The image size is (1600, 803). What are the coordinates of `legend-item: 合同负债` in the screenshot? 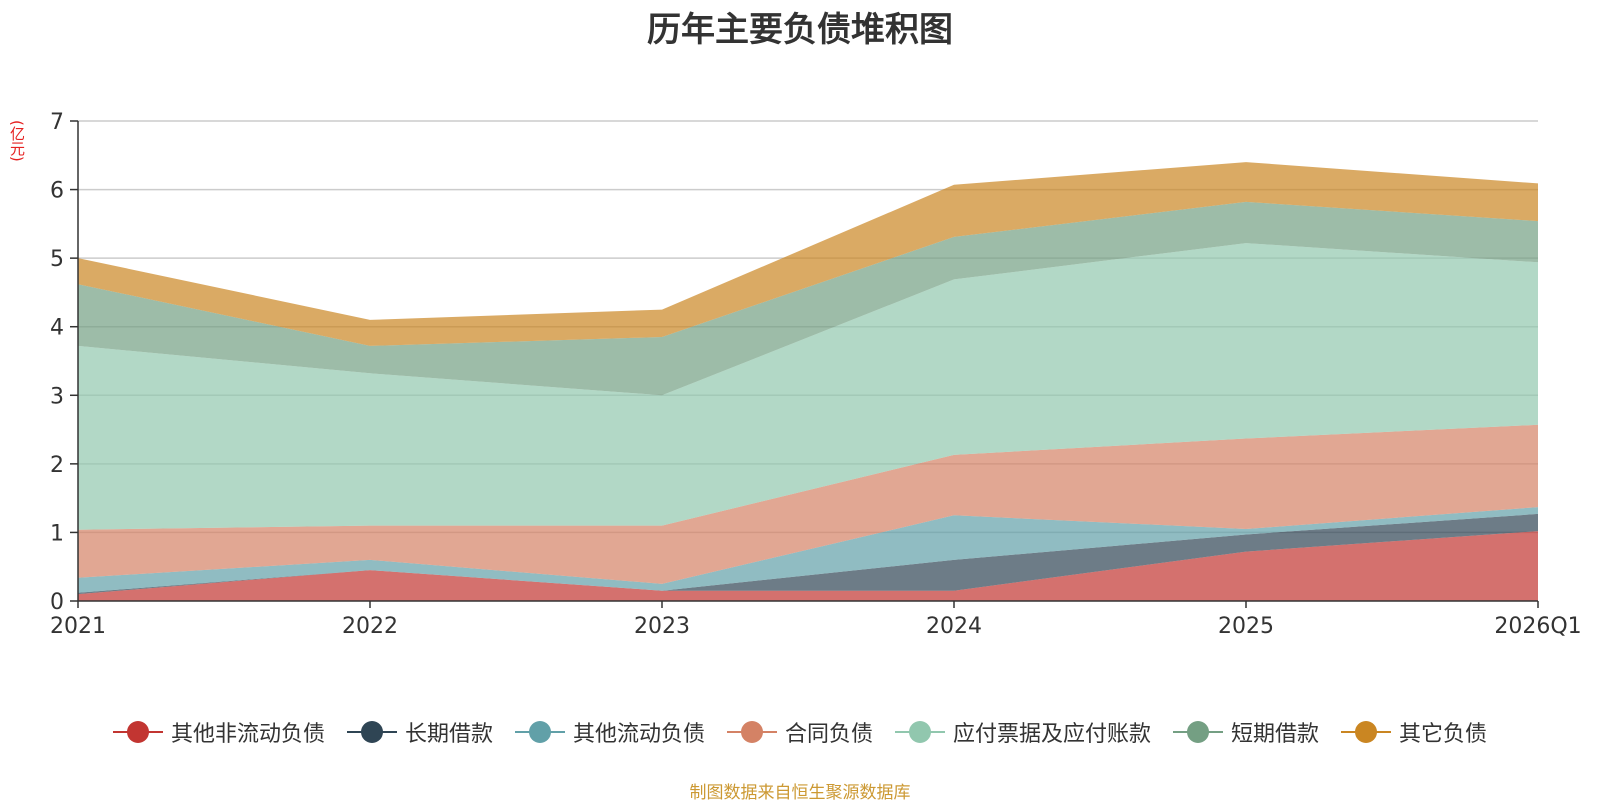 It's located at (799, 732).